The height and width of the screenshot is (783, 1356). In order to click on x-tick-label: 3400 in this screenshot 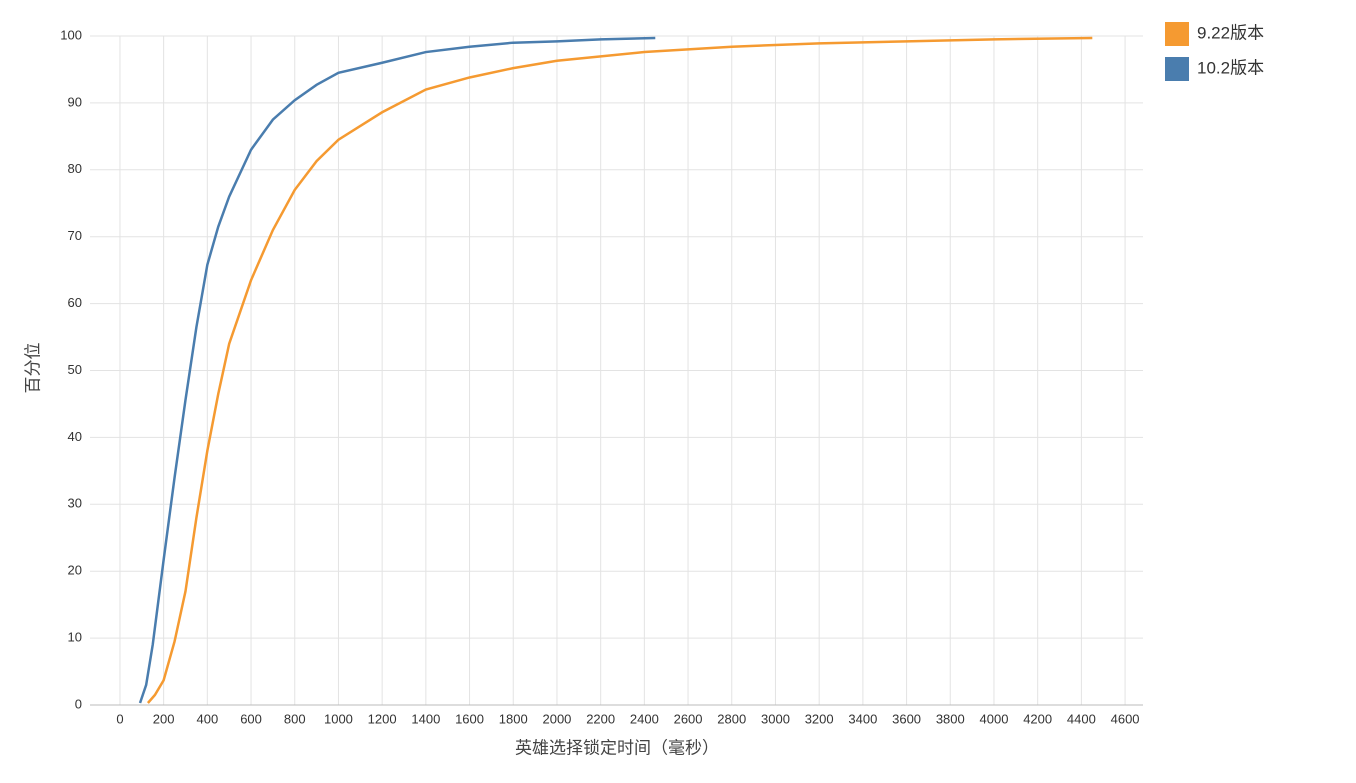, I will do `click(862, 718)`.